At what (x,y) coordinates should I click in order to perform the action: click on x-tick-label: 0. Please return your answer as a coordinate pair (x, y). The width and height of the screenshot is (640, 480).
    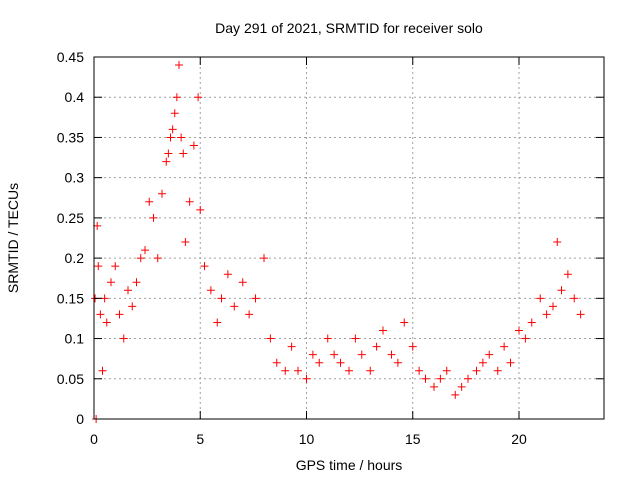
    Looking at the image, I should click on (94, 439).